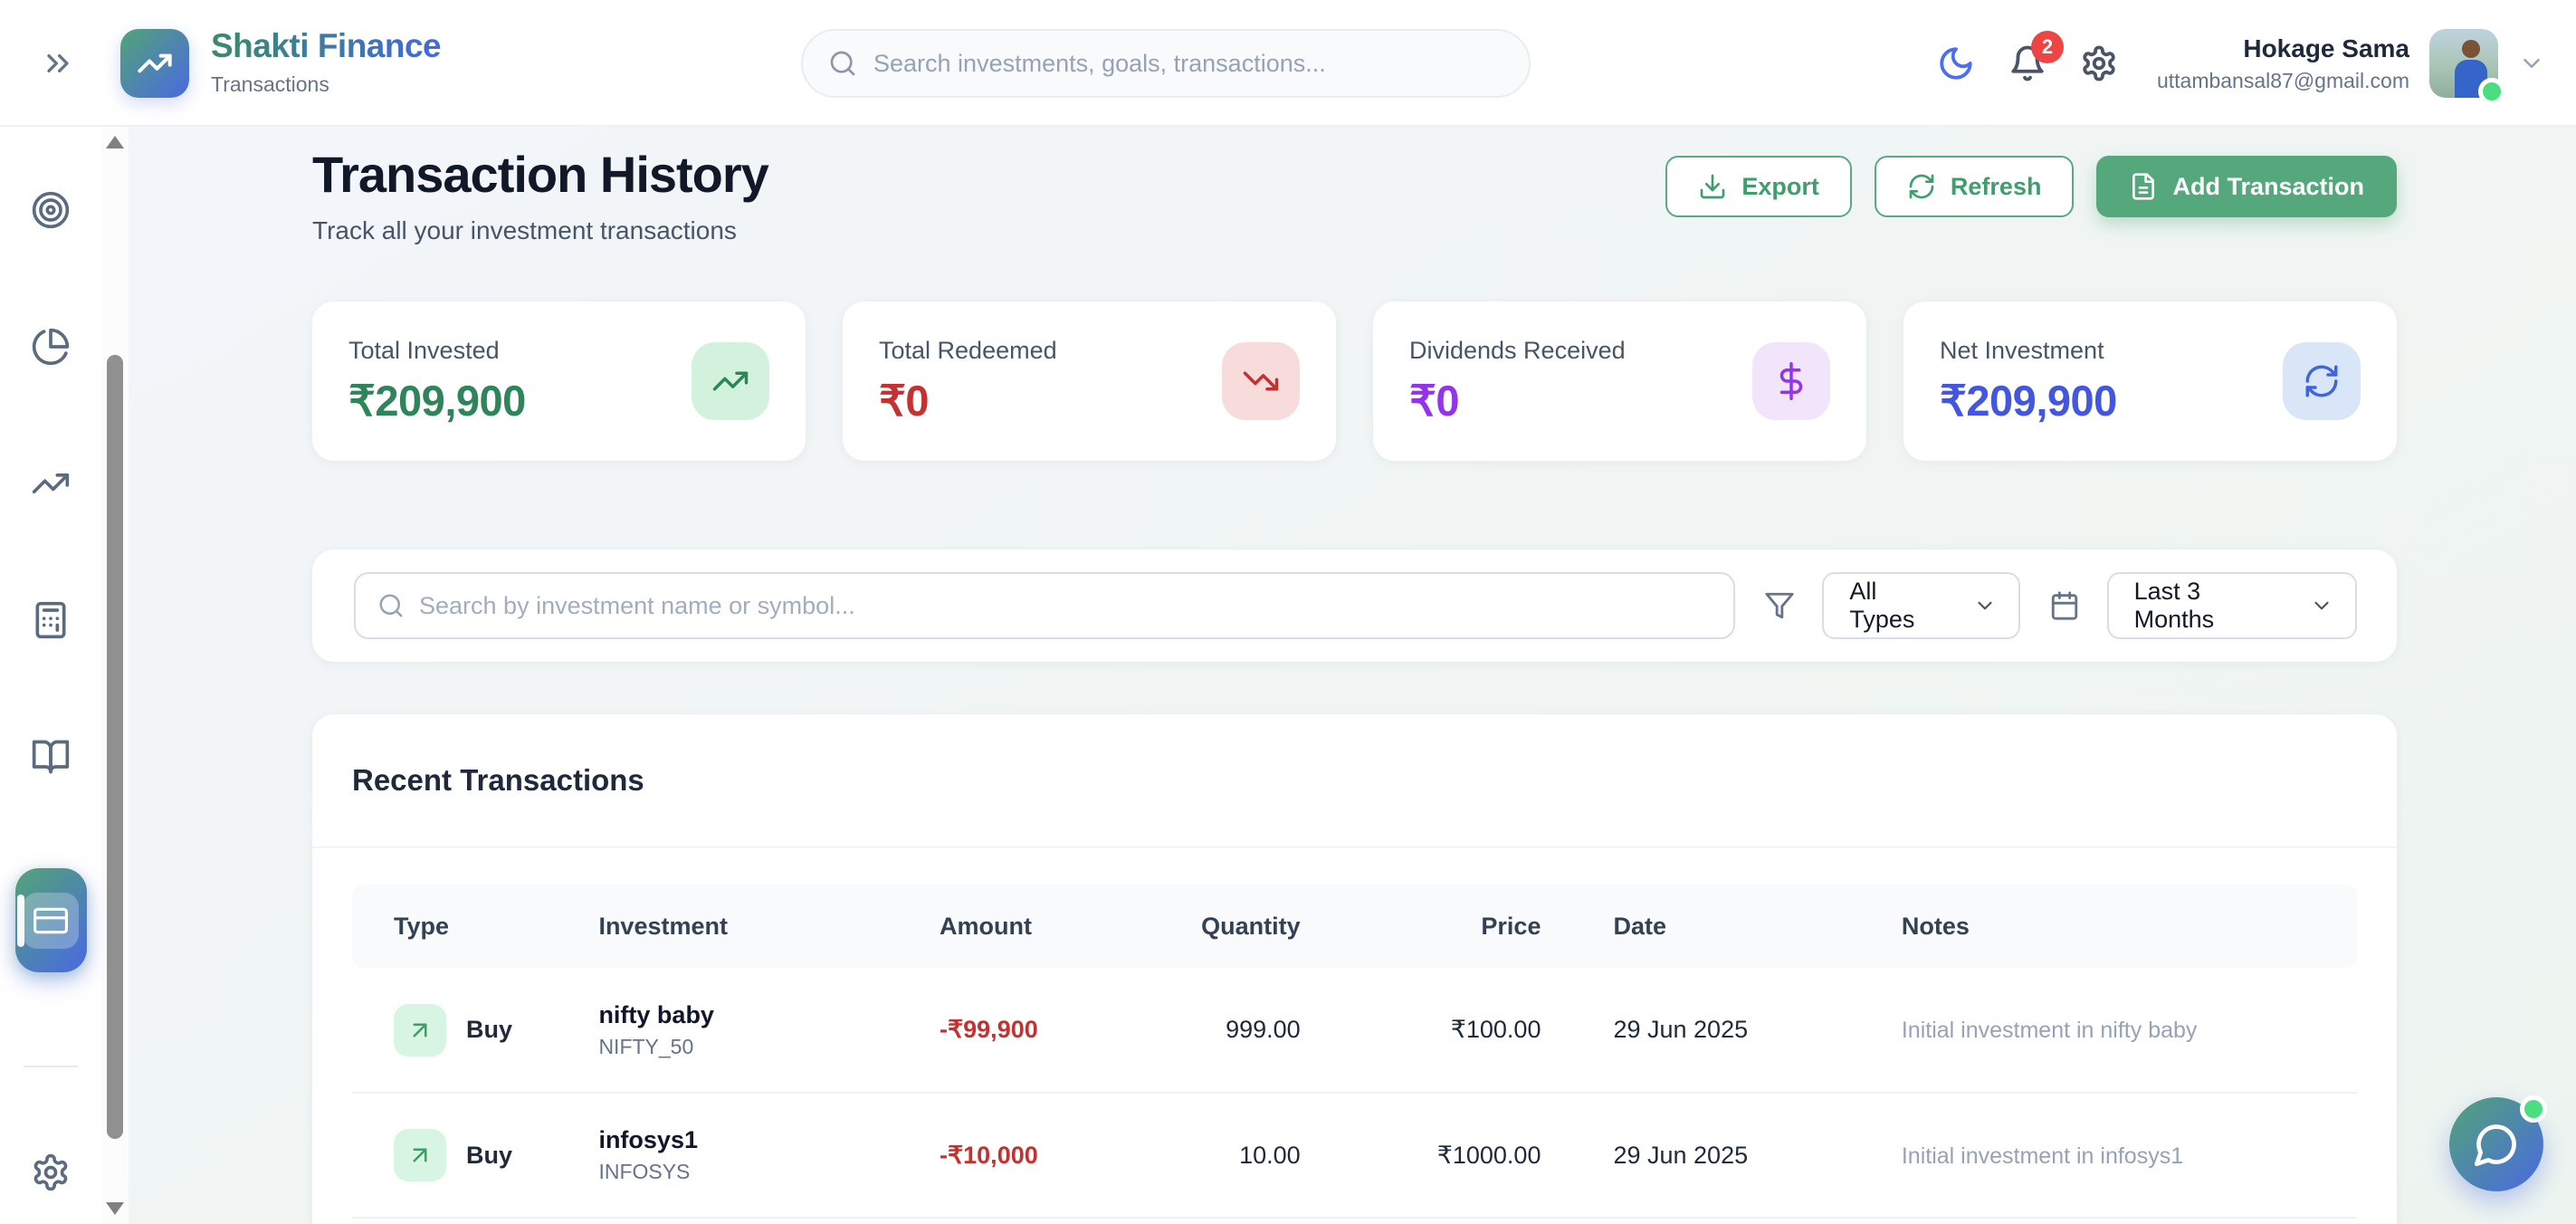 Image resolution: width=2576 pixels, height=1224 pixels. I want to click on scroll-down-arrow, so click(115, 1208).